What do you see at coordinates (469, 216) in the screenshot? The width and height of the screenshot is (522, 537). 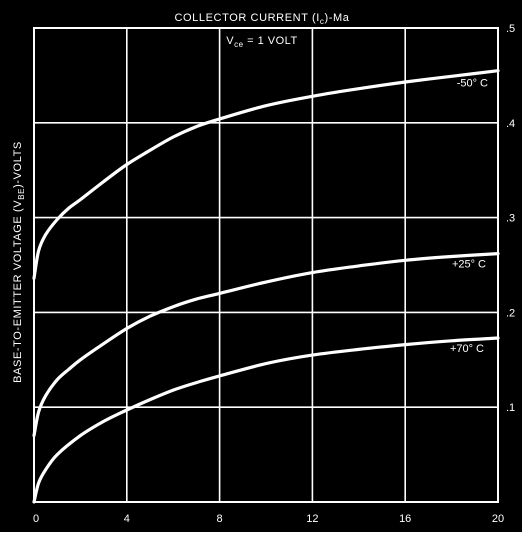 I see `series-labels: -50° C +25° C +70° C` at bounding box center [469, 216].